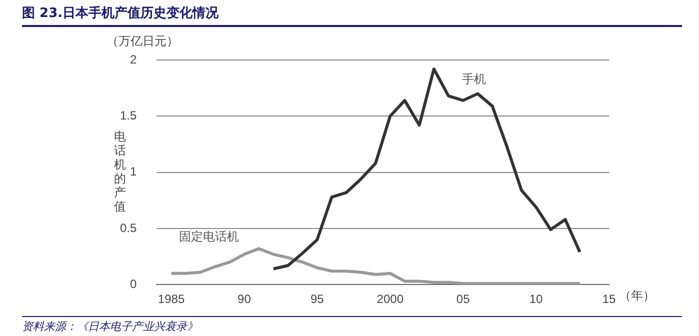 This screenshot has width=699, height=336. What do you see at coordinates (208, 237) in the screenshot?
I see `series-label: 固定电话机` at bounding box center [208, 237].